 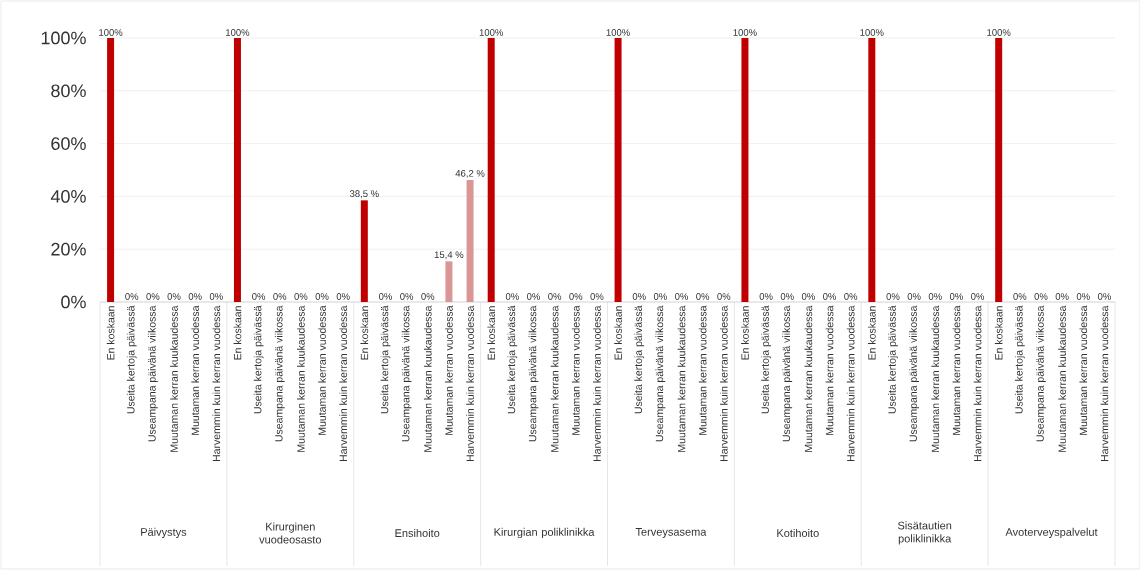 What do you see at coordinates (68, 143) in the screenshot?
I see `y-tick-label: 60%` at bounding box center [68, 143].